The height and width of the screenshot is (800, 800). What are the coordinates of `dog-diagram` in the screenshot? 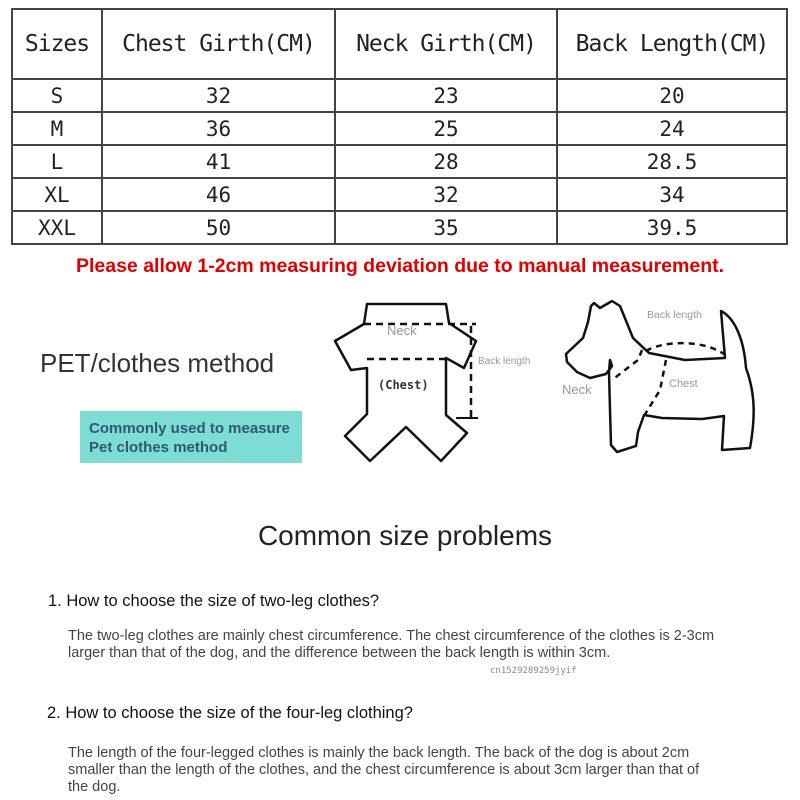 It's located at (659, 376).